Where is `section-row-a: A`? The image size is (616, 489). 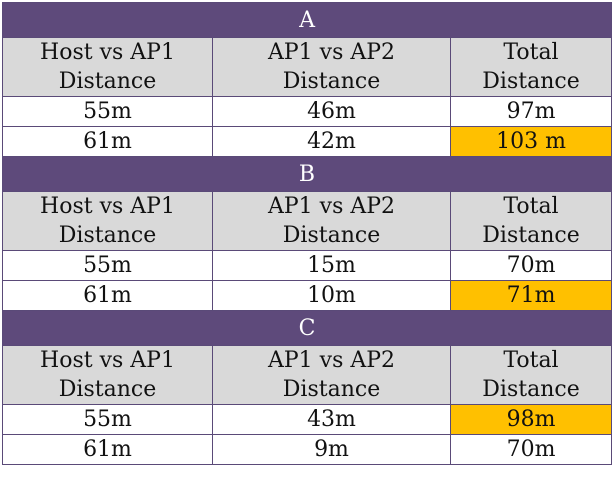
section-row-a: A is located at coordinates (307, 20).